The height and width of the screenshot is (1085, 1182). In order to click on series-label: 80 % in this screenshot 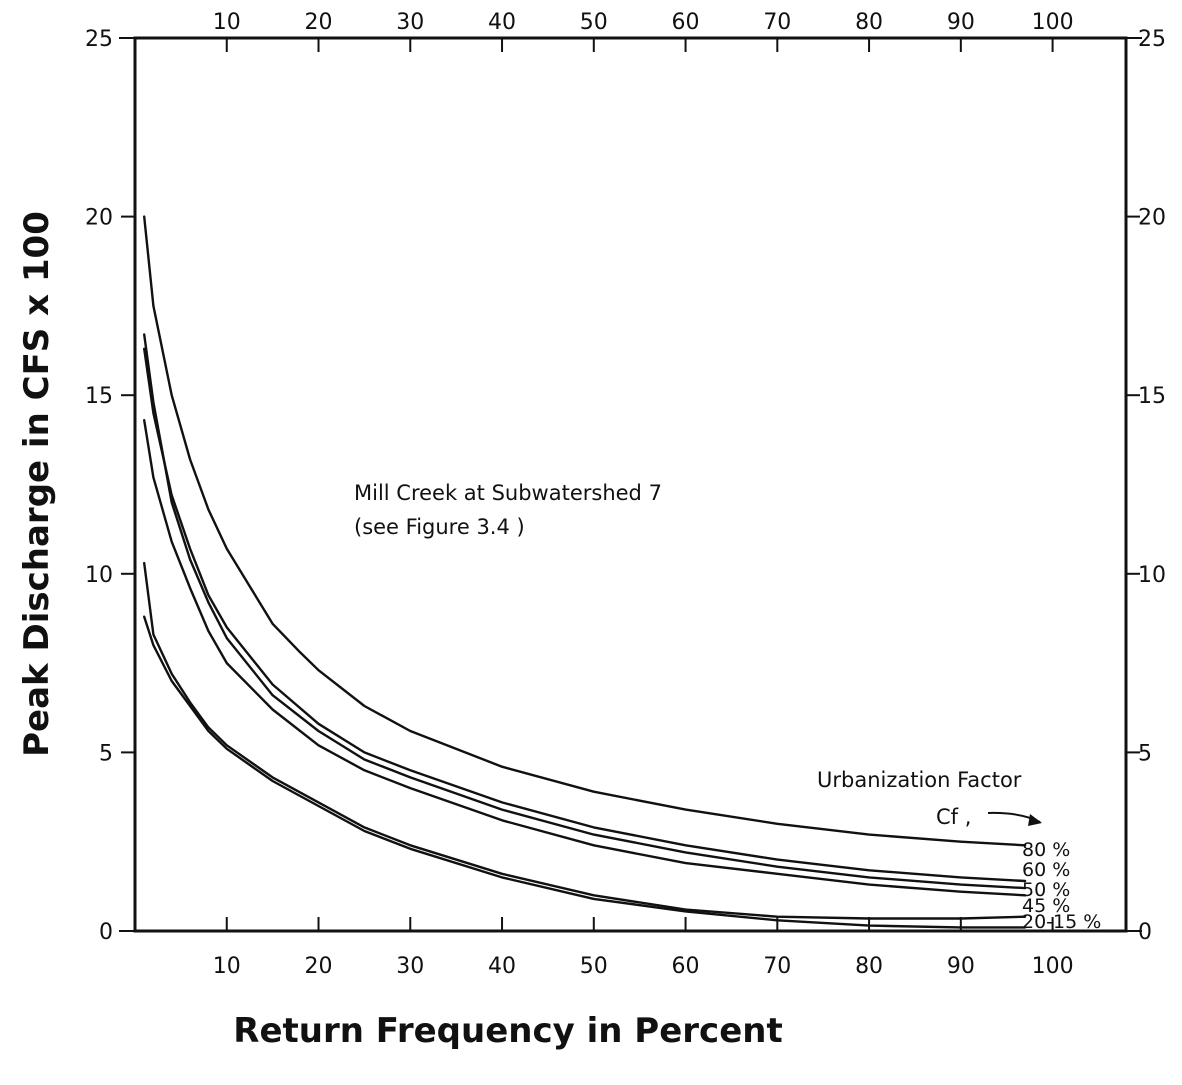, I will do `click(1046, 850)`.